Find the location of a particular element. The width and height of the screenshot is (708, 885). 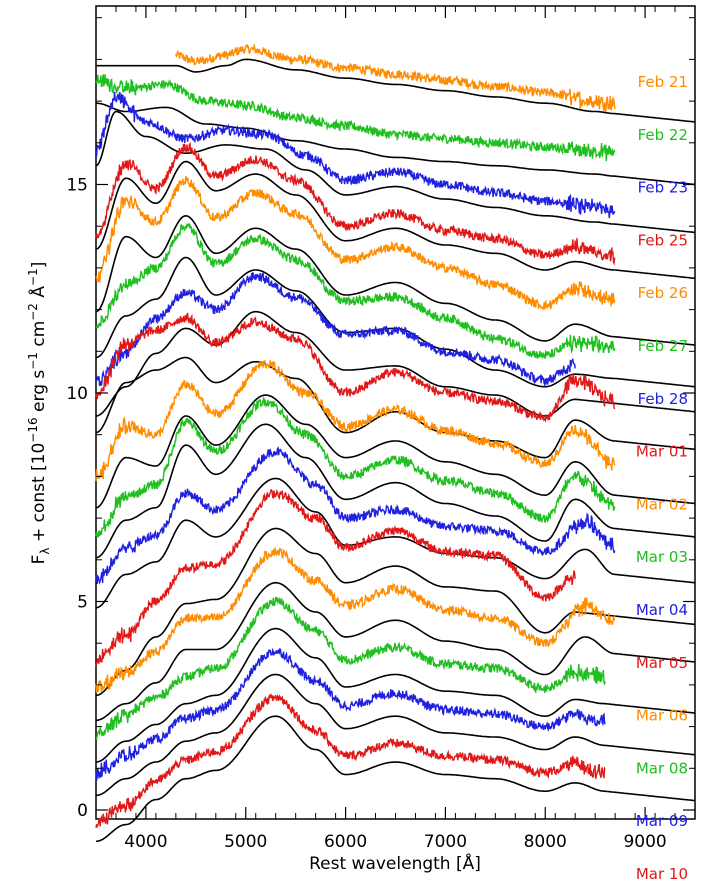

series-label: Mar 10 is located at coordinates (662, 874).